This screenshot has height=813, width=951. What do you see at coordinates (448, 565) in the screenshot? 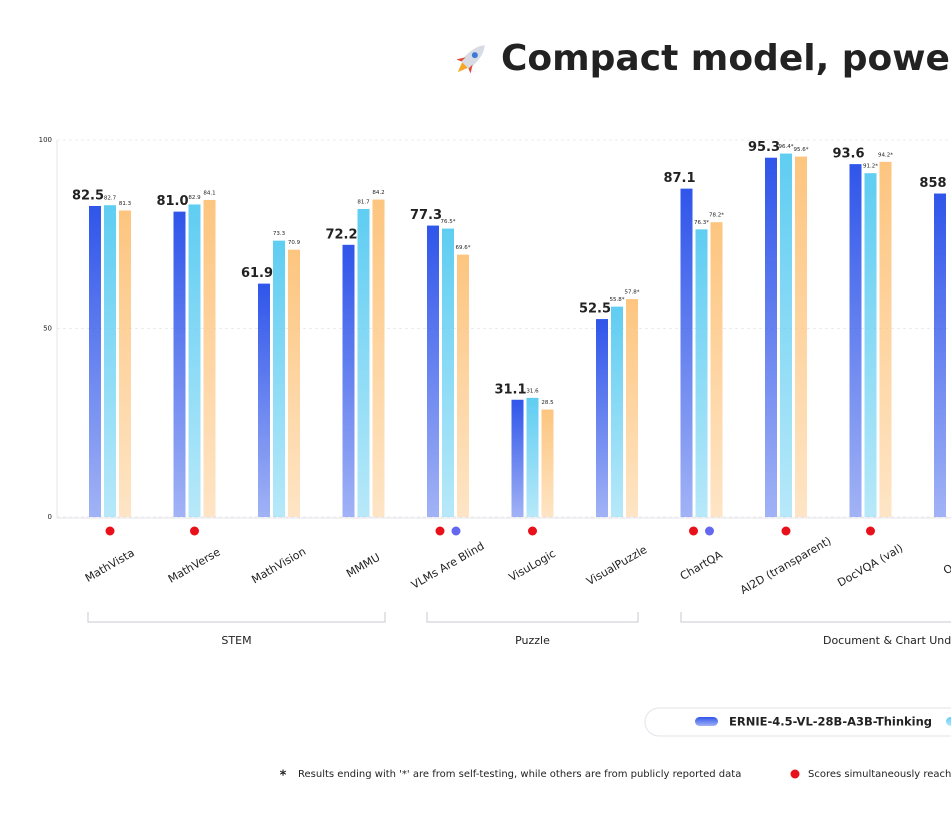
I see `x-tick-label: VLMs Are Blind` at bounding box center [448, 565].